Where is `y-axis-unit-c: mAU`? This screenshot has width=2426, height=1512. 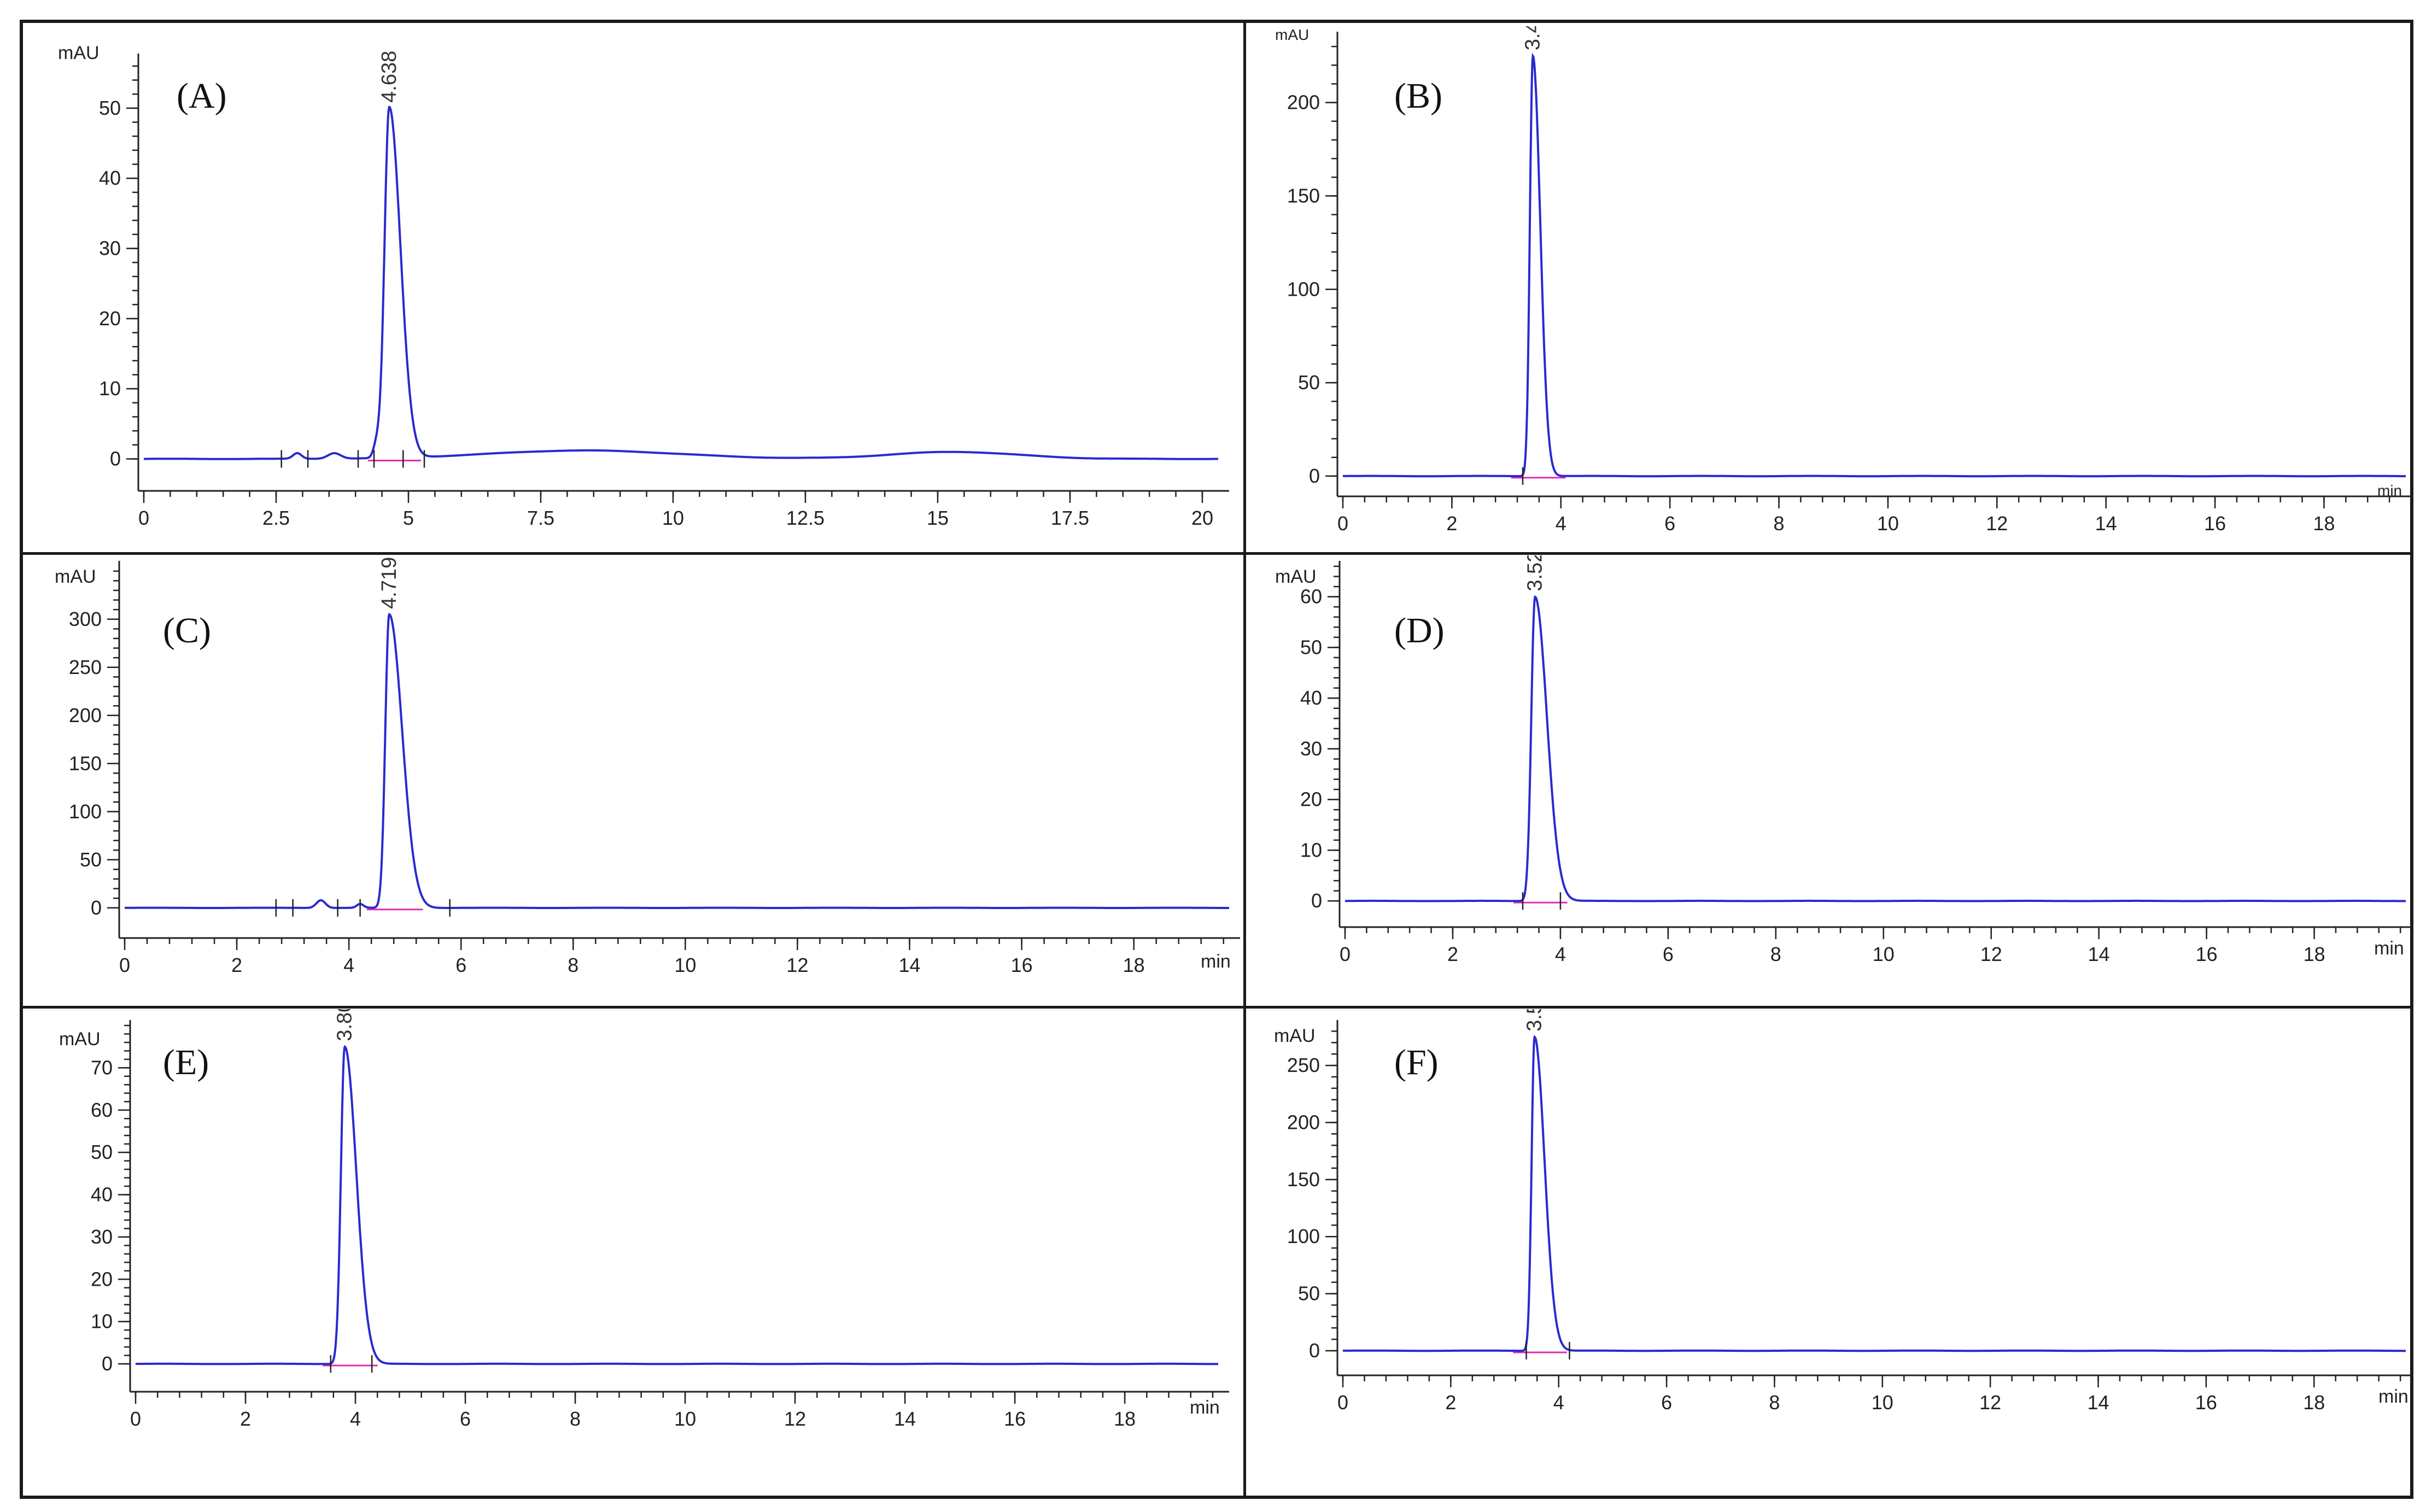
y-axis-unit-c: mAU is located at coordinates (75, 576).